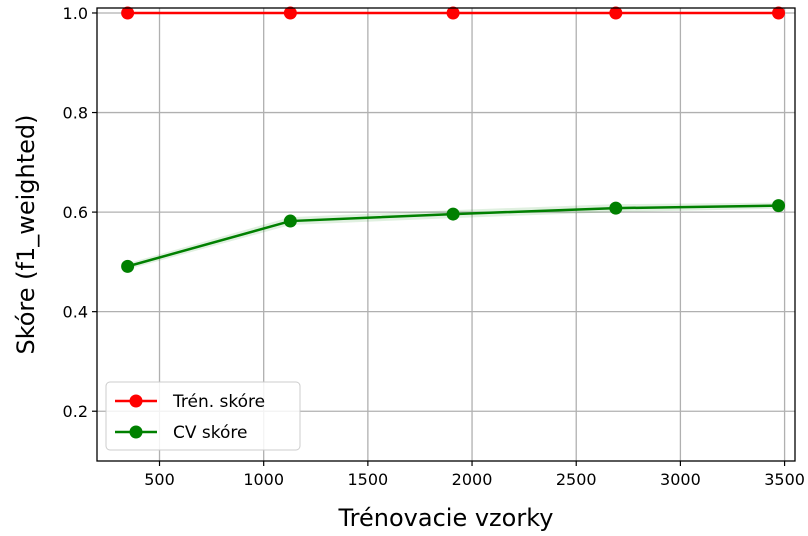 Image resolution: width=808 pixels, height=536 pixels. I want to click on y-tick-label: 0.2, so click(75, 411).